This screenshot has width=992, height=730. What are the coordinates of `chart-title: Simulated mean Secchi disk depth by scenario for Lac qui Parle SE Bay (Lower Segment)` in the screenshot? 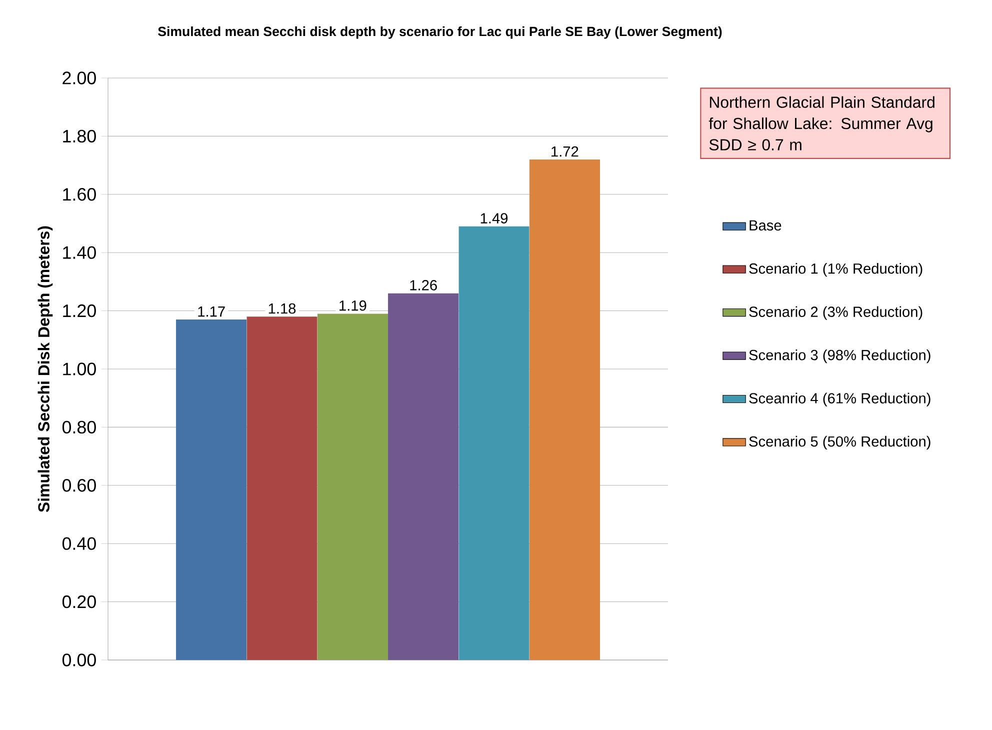 It's located at (440, 32).